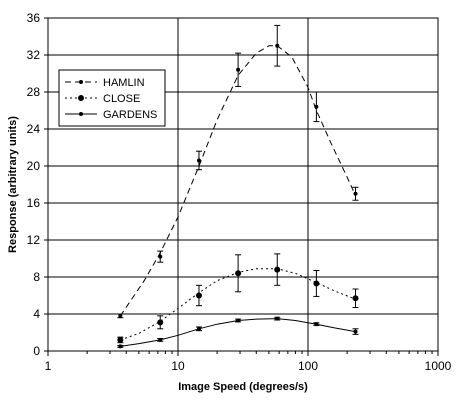  Describe the element at coordinates (438, 366) in the screenshot. I see `x-tick-label: 1000` at that location.